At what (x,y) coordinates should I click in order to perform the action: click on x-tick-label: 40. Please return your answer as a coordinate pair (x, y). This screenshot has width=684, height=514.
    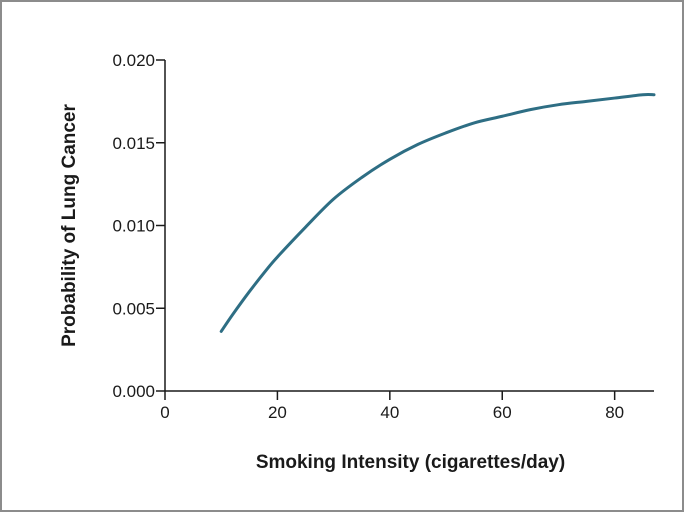
    Looking at the image, I should click on (389, 412).